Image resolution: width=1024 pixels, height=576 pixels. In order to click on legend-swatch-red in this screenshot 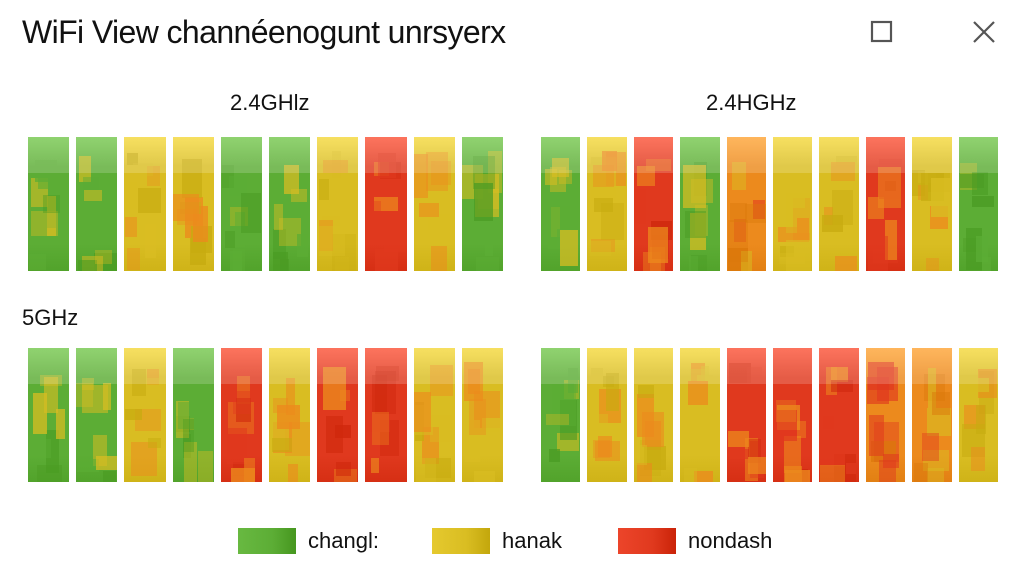, I will do `click(647, 541)`.